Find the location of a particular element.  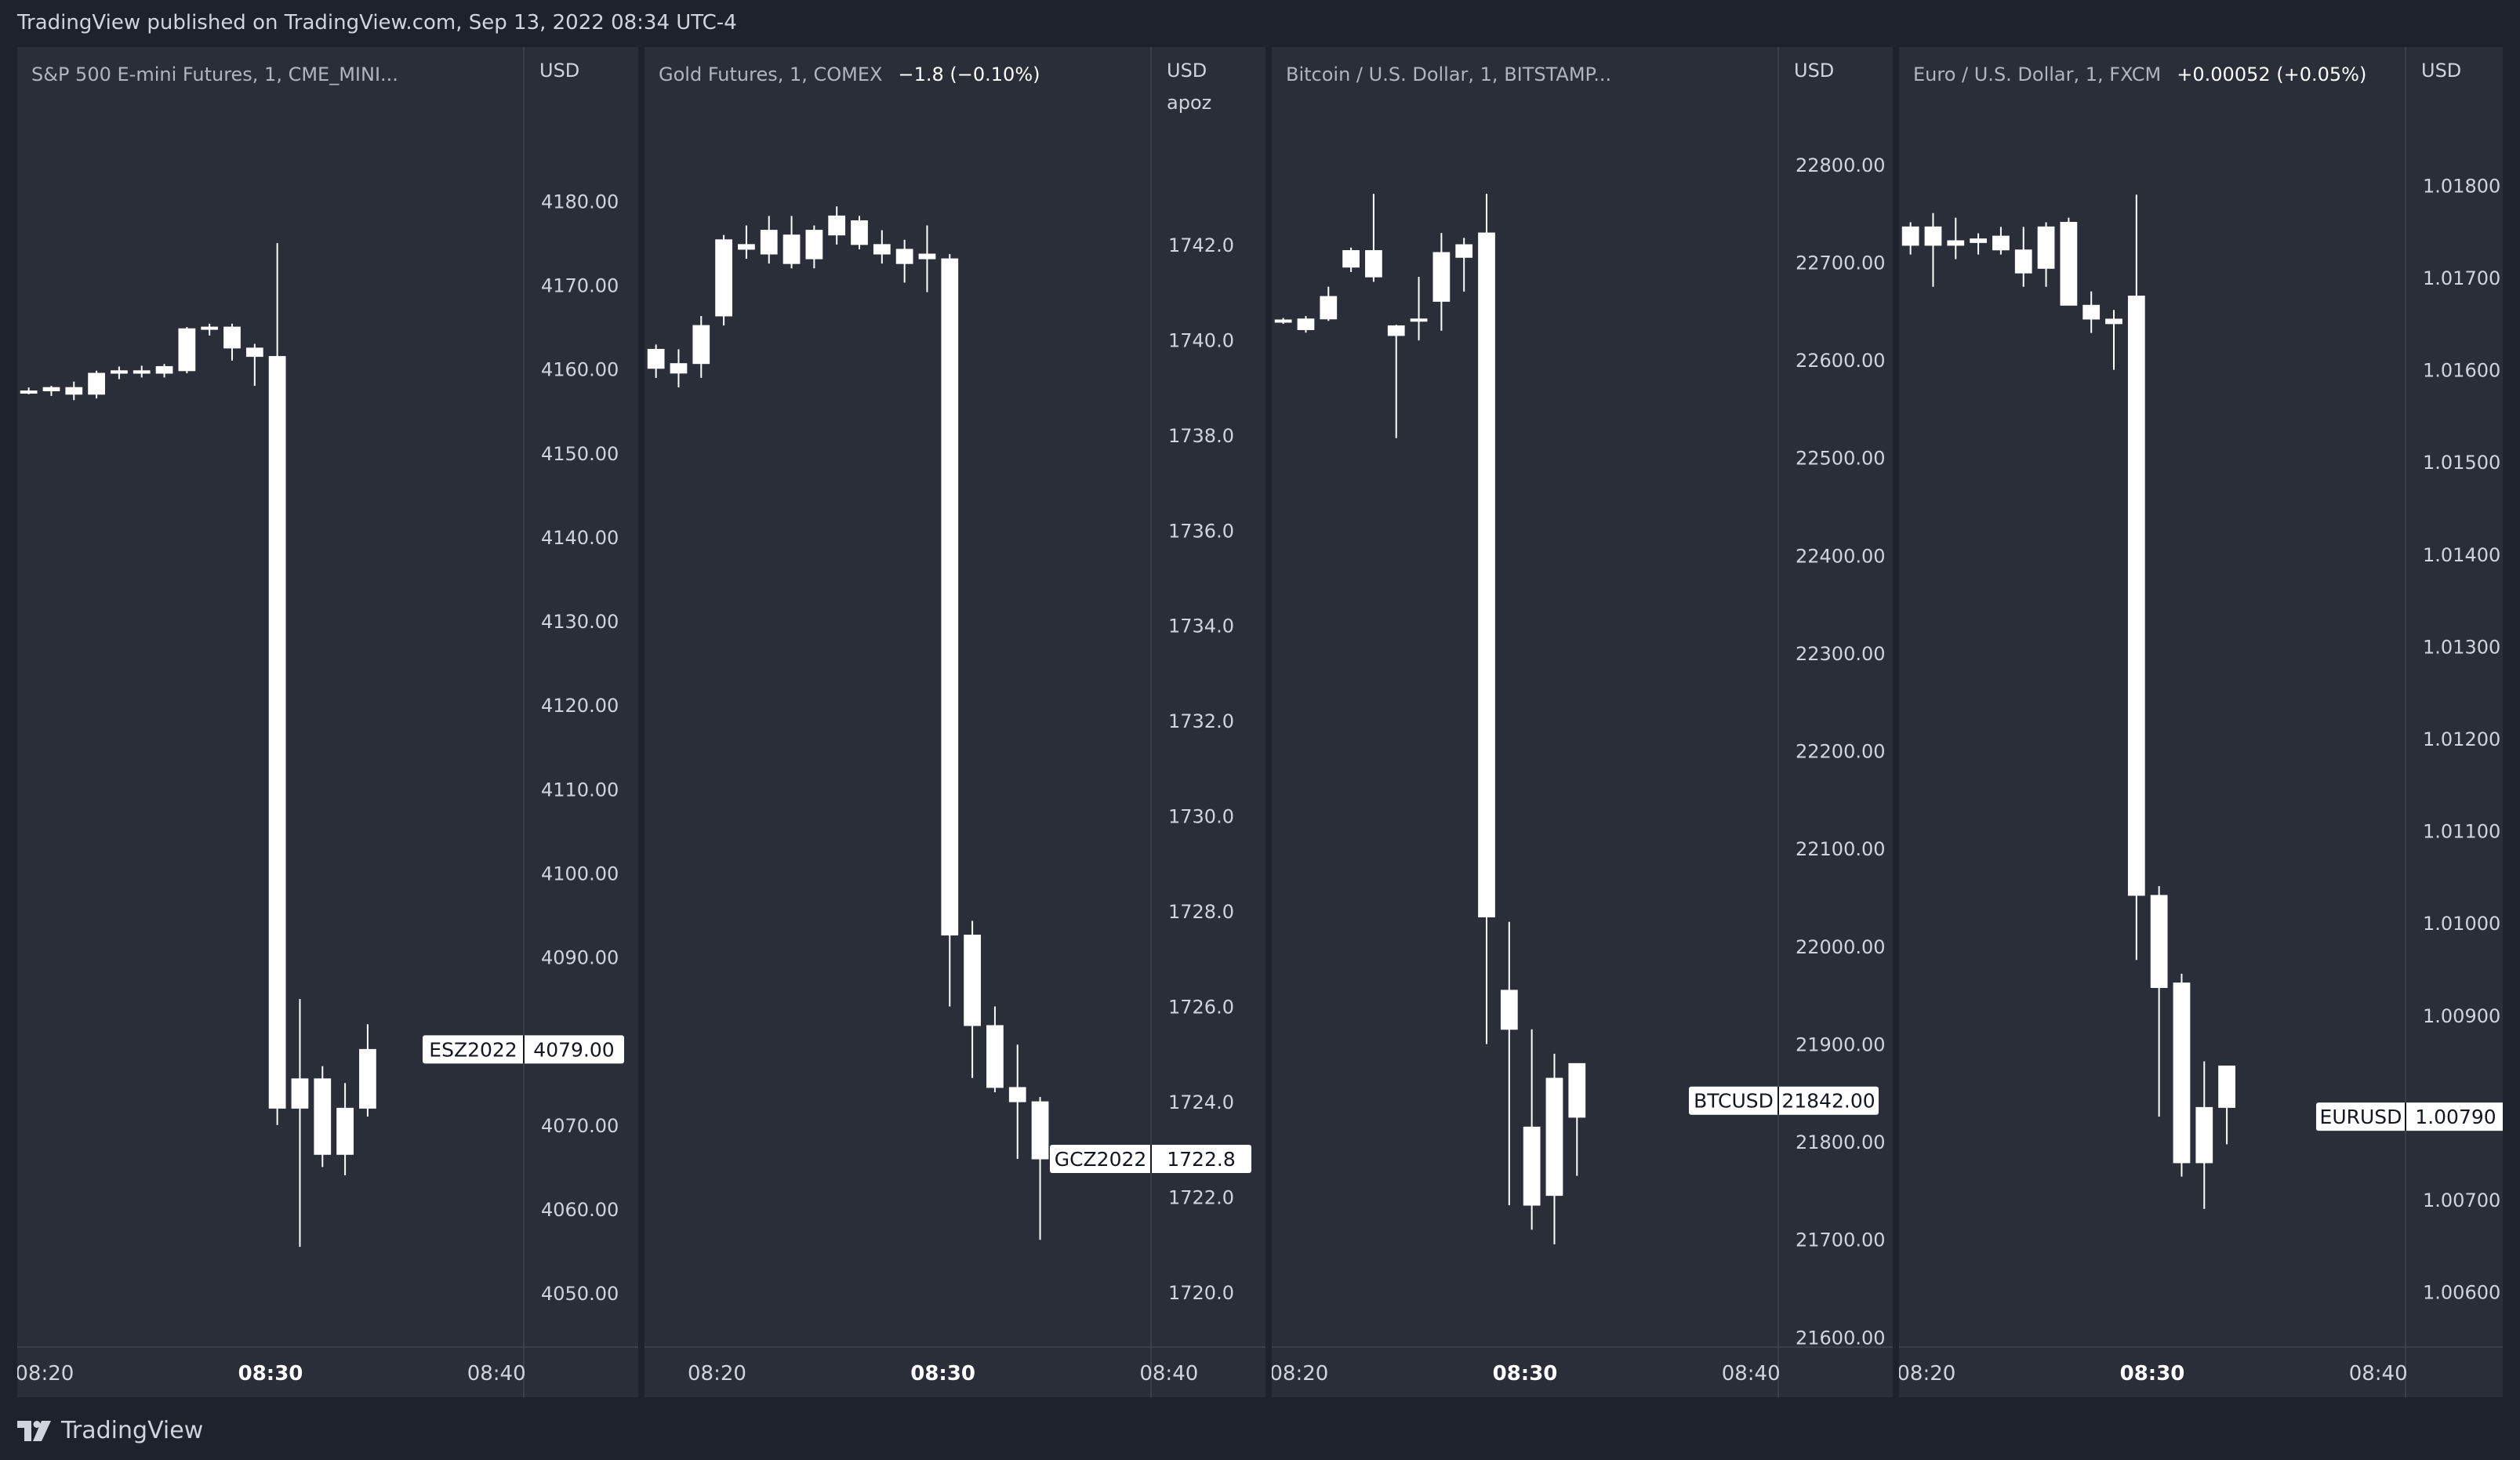

gold-price-tick: 1720.0 is located at coordinates (1201, 1293).